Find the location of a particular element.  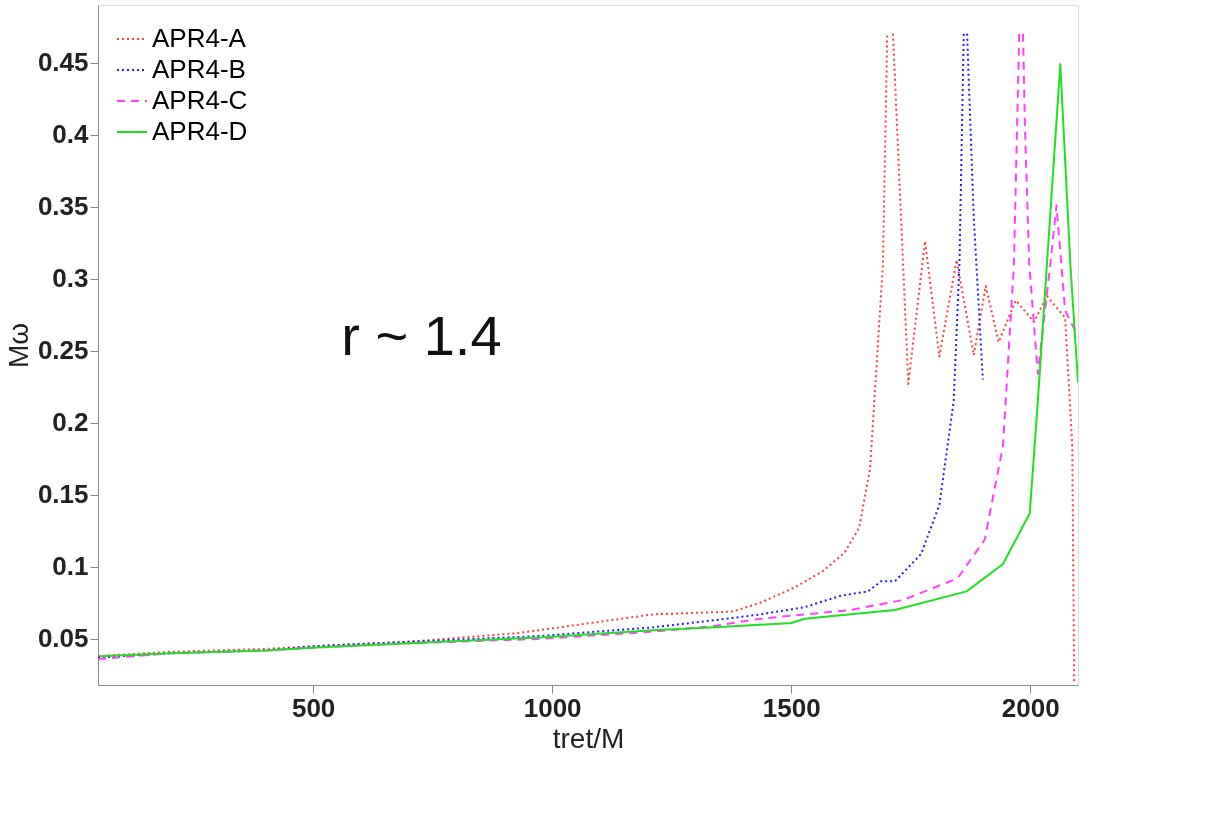

x-tick-label: 1500 is located at coordinates (791, 707).